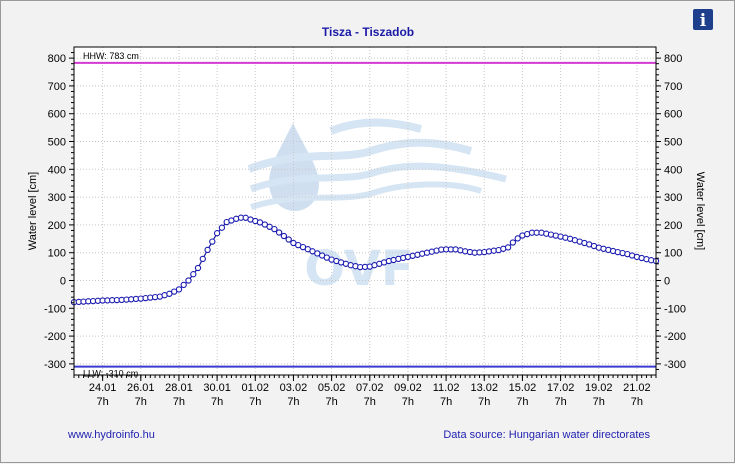 The image size is (735, 464). Describe the element at coordinates (673, 226) in the screenshot. I see `y-tick-label-right: 200` at that location.